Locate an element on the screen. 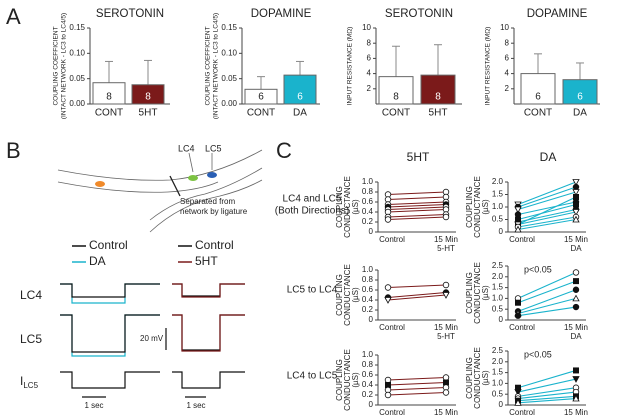 The image size is (617, 418). legend-label: DA is located at coordinates (97, 261).